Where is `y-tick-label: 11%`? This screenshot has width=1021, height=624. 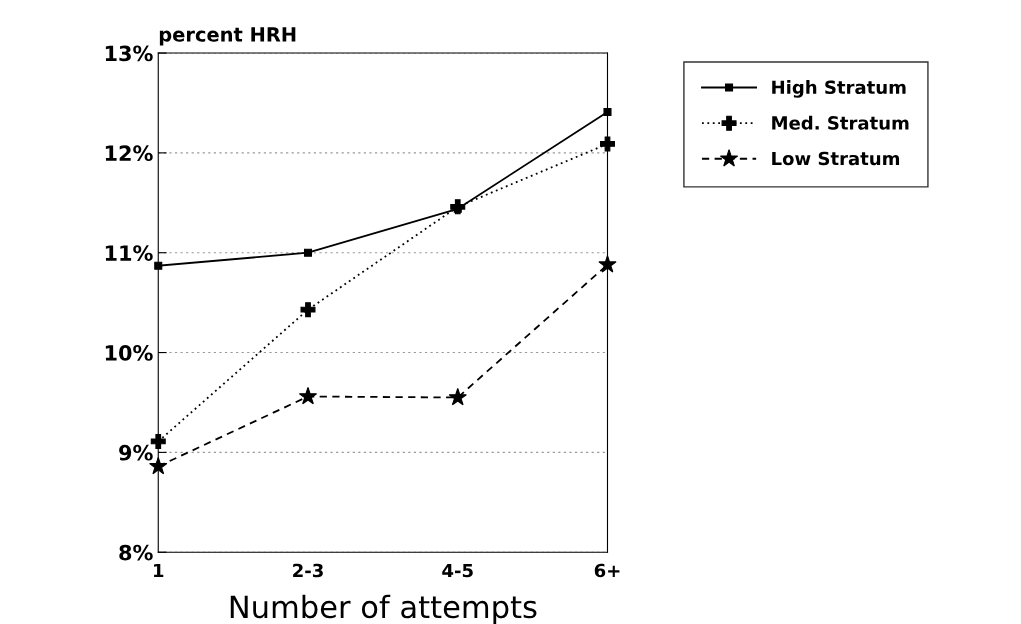
y-tick-label: 11% is located at coordinates (129, 253).